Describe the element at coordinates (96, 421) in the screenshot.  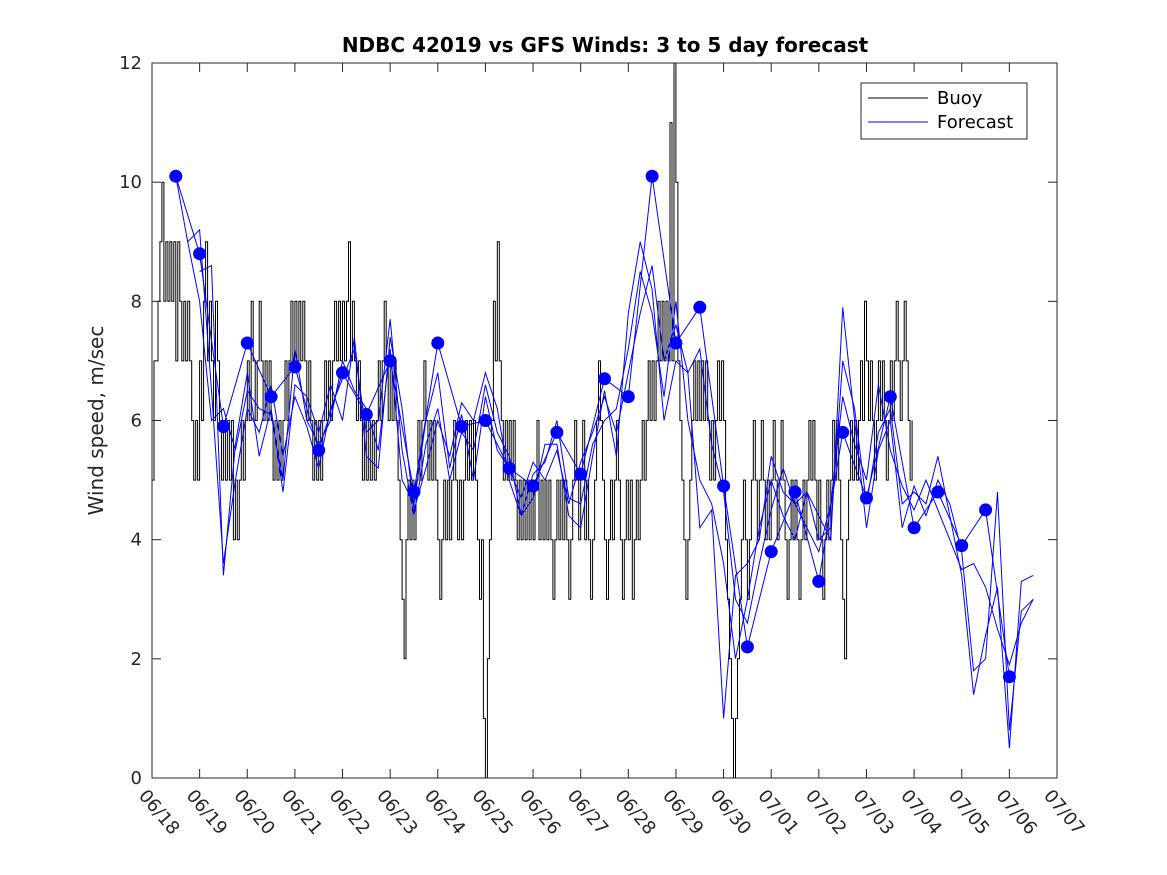
I see `y-axis-label: Wind speed, m/sec` at that location.